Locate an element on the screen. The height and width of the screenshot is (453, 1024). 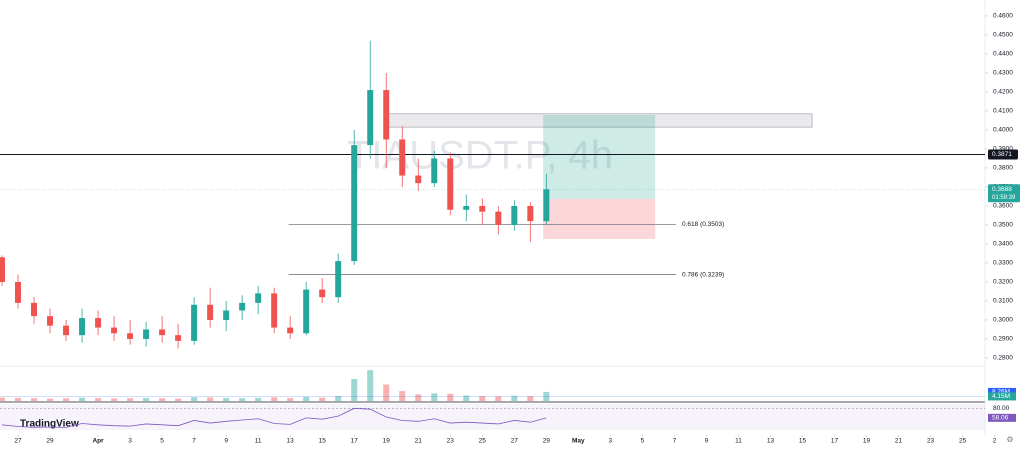
settings-icon: ⚙ is located at coordinates (1009, 439).